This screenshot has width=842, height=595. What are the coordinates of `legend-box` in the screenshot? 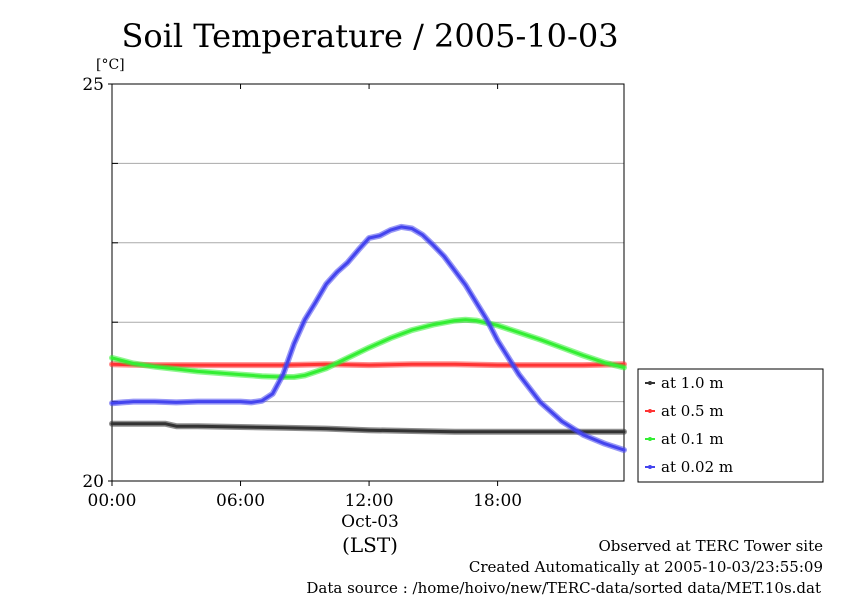 It's located at (730, 425).